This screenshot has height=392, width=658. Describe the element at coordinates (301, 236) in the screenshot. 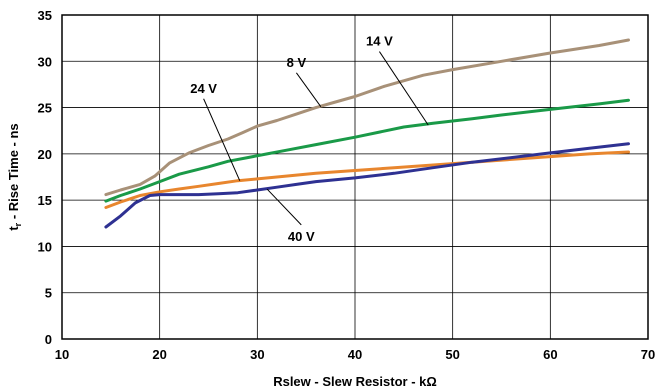

I see `series-label: 40 V` at that location.